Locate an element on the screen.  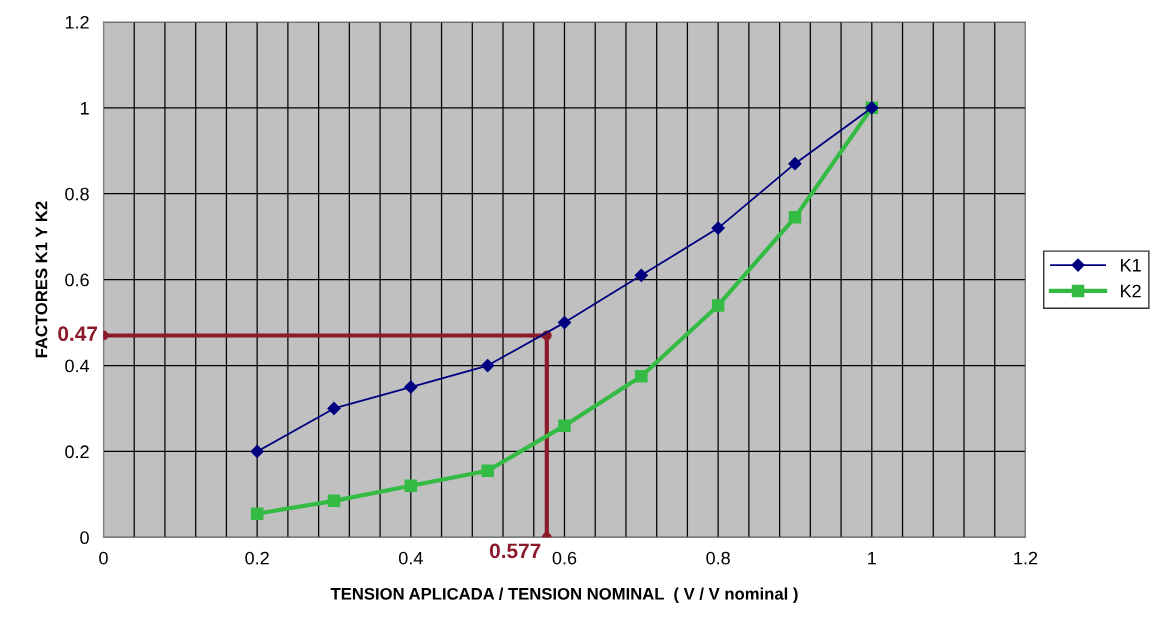
y-tick-label: 0 is located at coordinates (84, 538).